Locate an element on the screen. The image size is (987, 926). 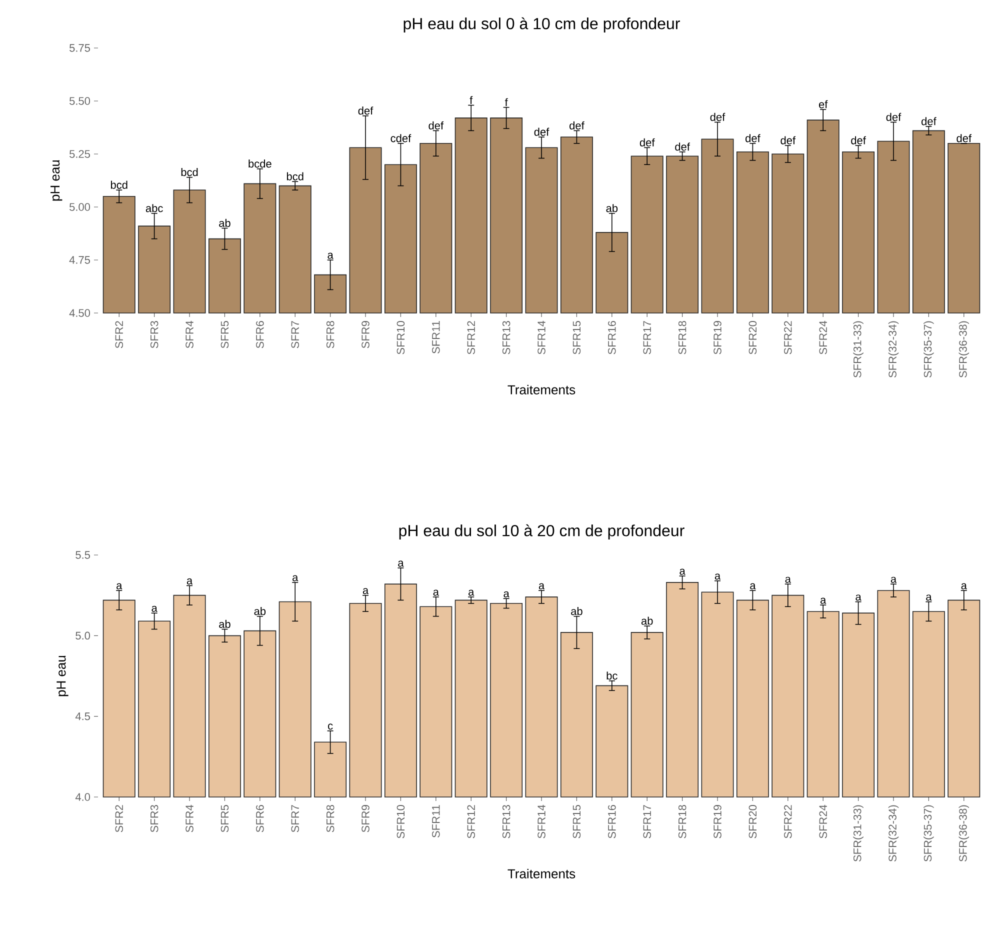
y-tick-label: 5.25 is located at coordinates (80, 154).